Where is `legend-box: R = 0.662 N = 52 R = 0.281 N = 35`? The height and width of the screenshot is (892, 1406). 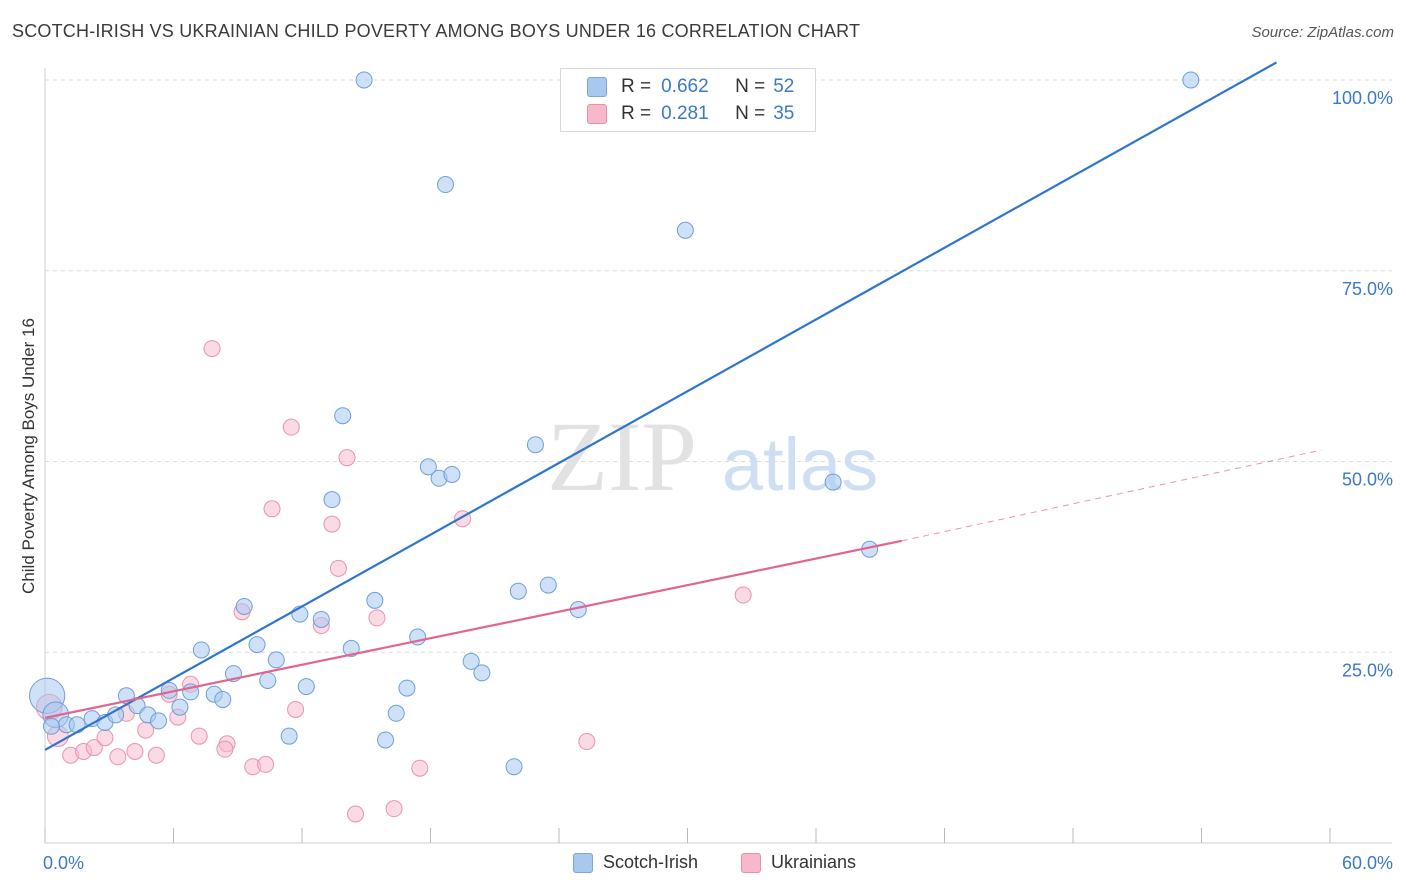
legend-box: R = 0.662 N = 52 R = 0.281 N = 35 is located at coordinates (688, 100).